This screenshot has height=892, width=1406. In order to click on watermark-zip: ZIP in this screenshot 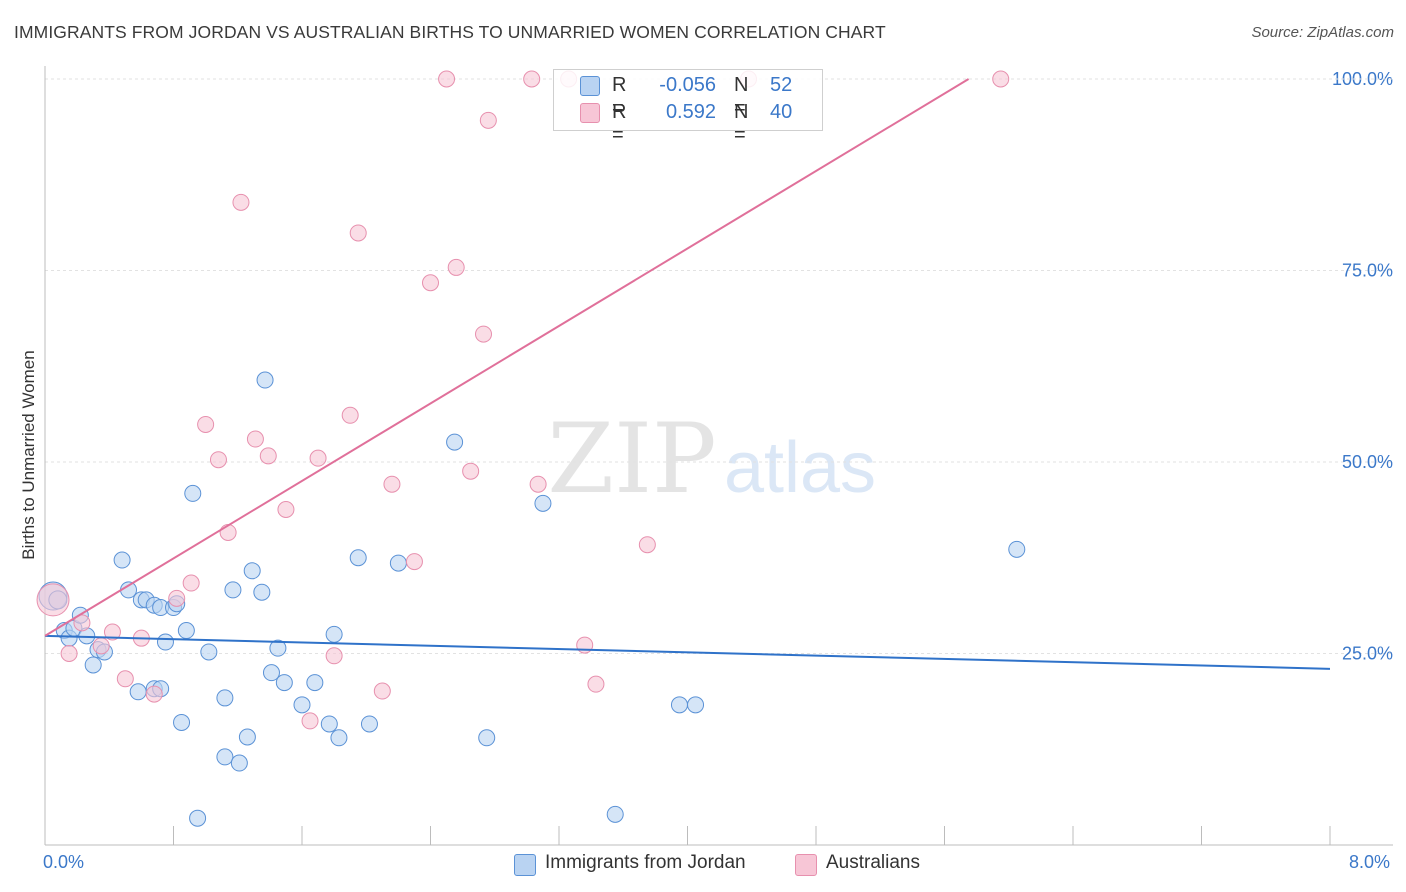, I will do `click(631, 459)`.